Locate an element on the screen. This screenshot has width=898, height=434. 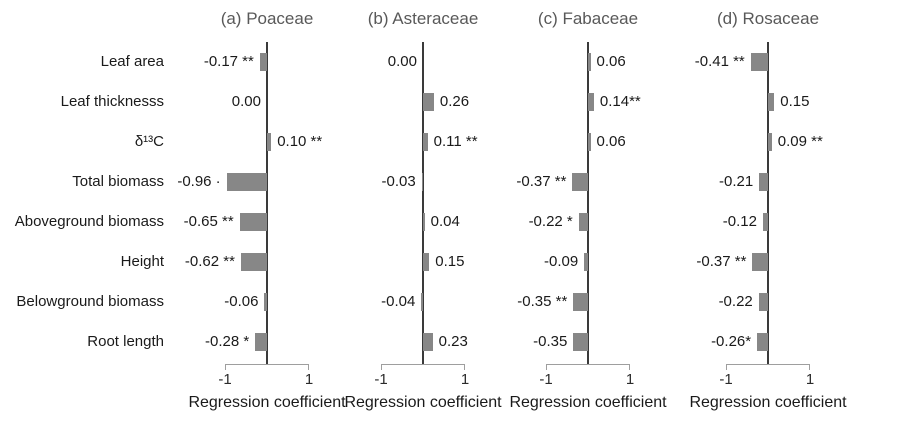
bar-row: -0.65 ** is located at coordinates (267, 222).